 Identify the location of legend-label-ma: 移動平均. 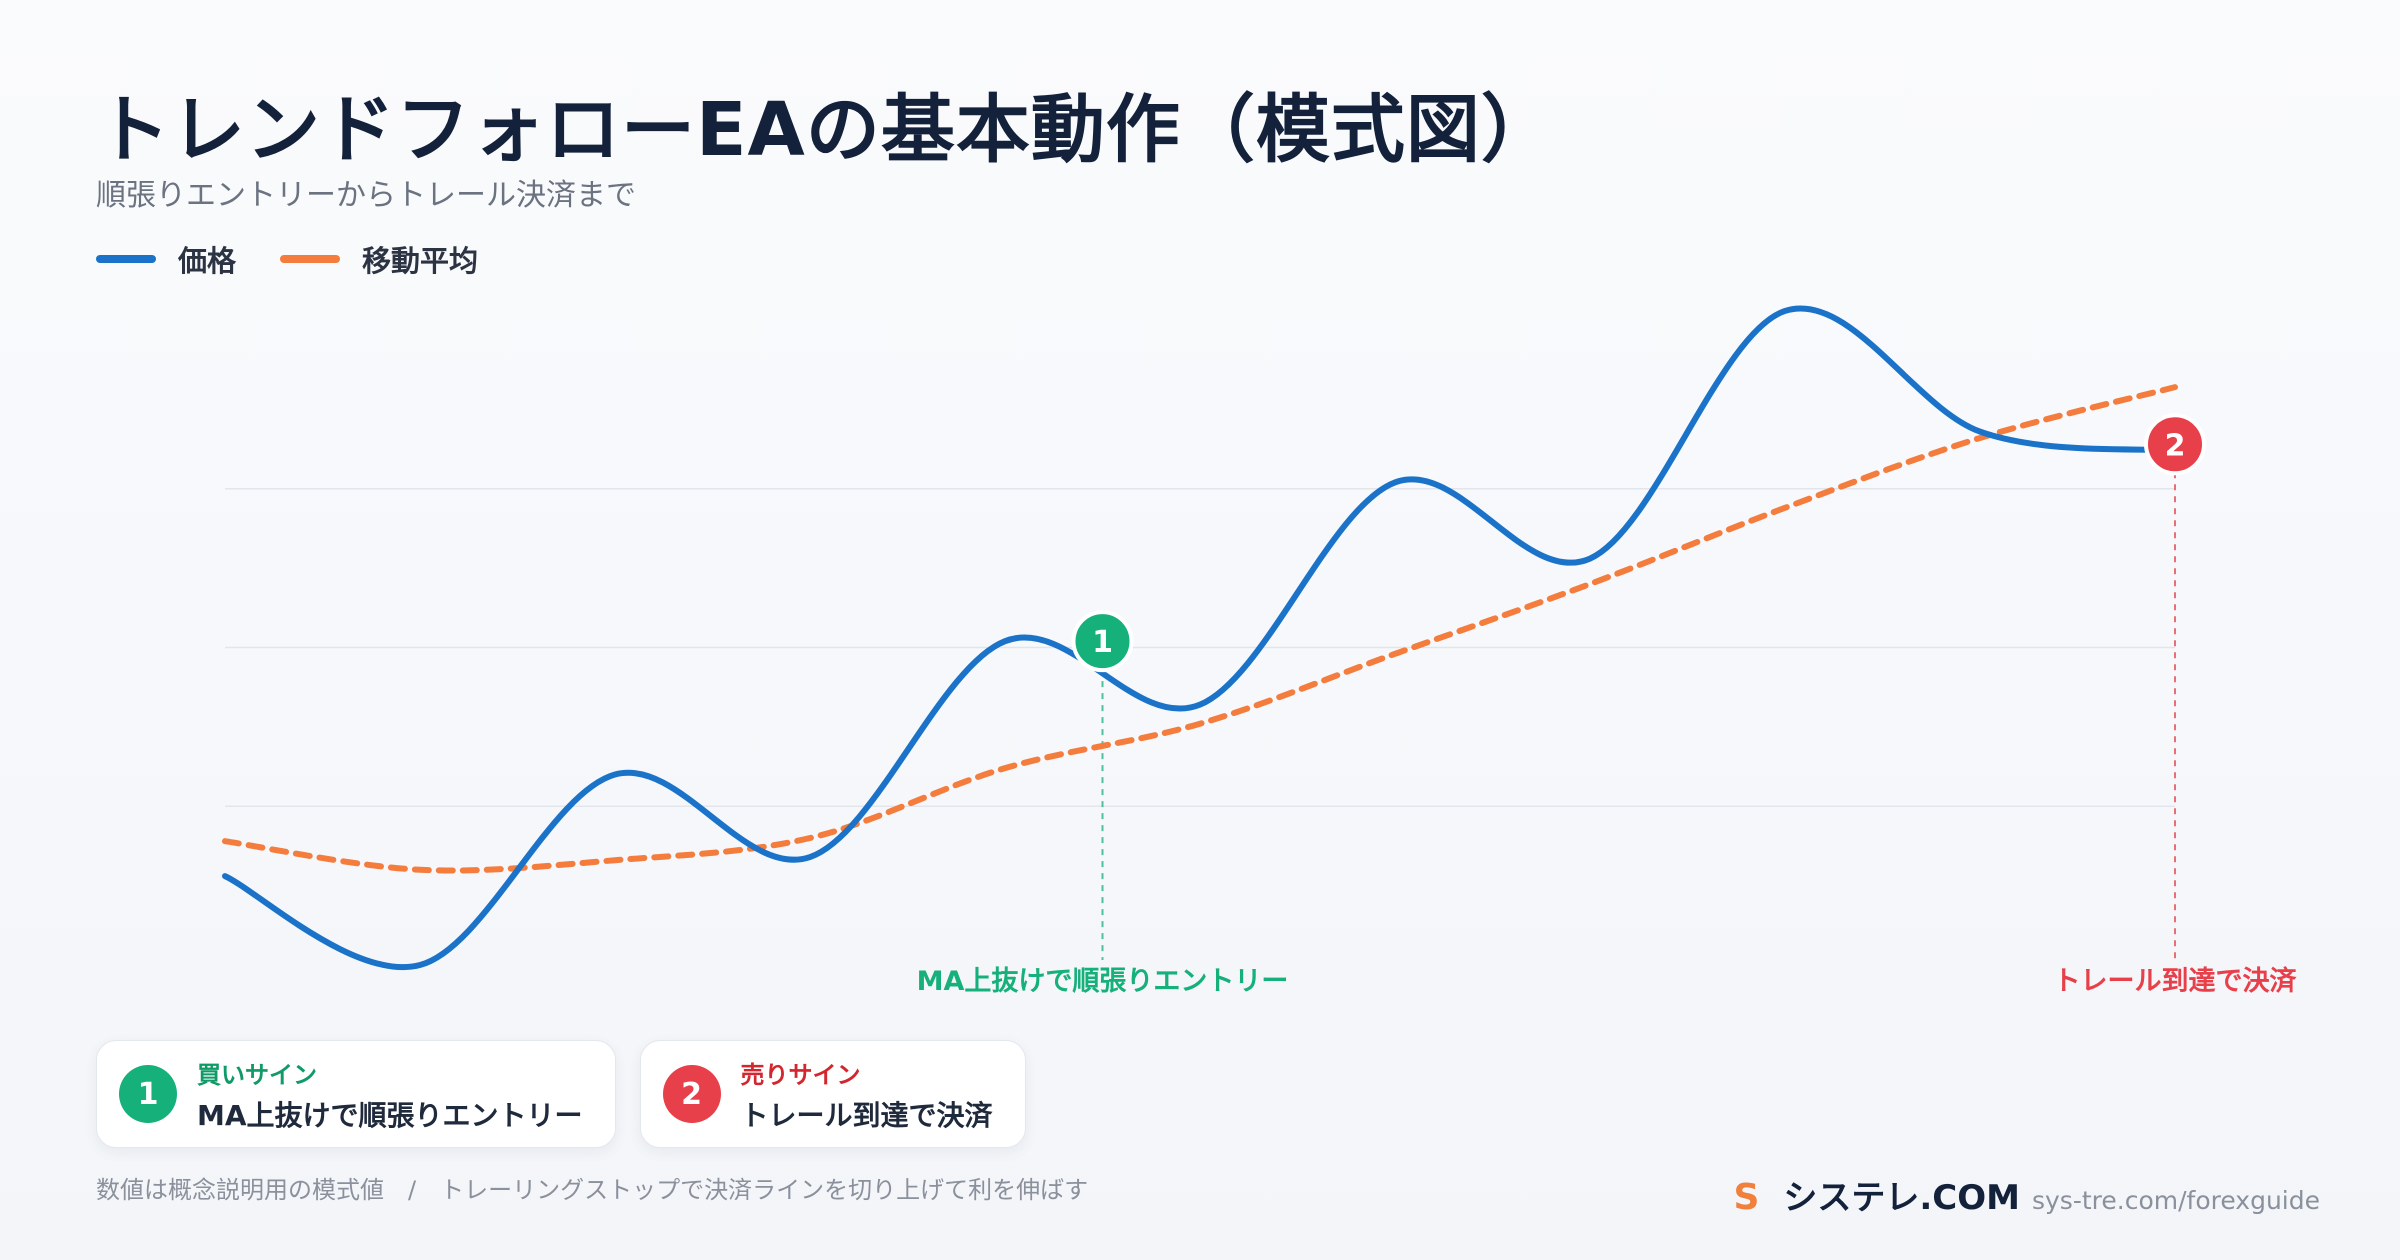
(420, 261).